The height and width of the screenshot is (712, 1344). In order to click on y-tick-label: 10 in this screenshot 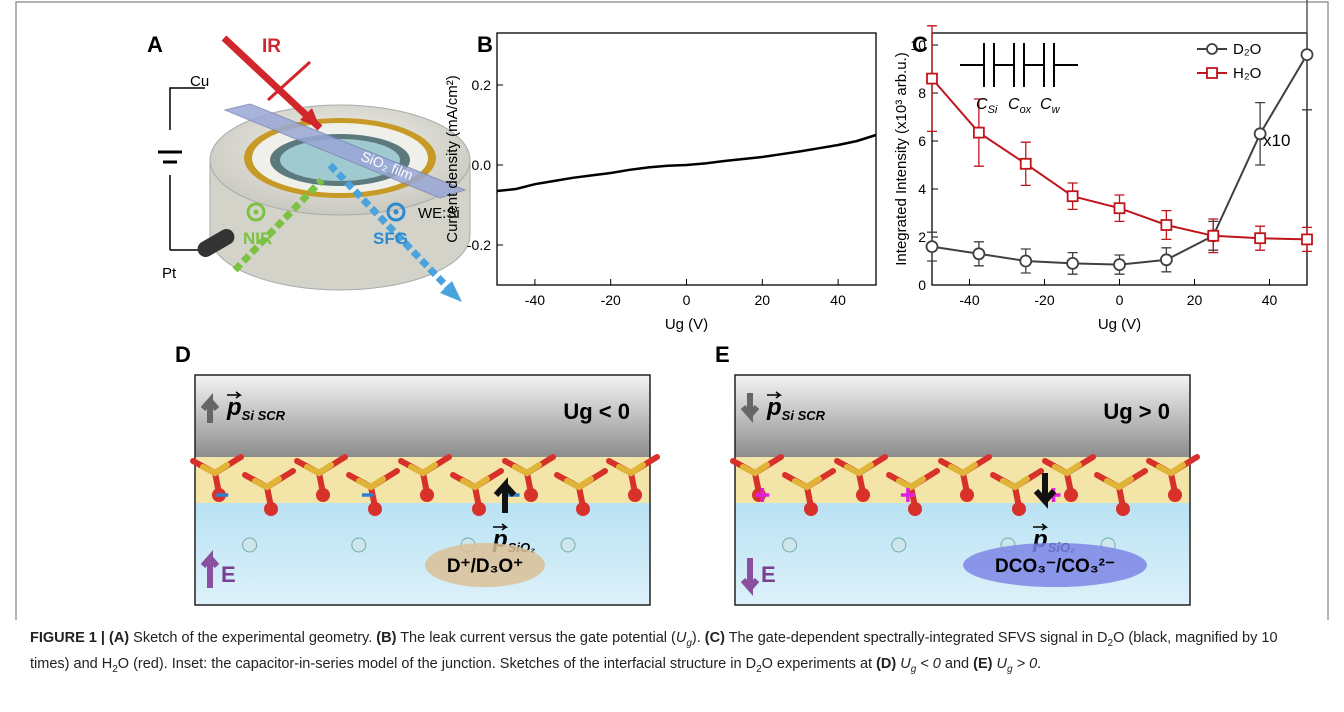, I will do `click(918, 45)`.